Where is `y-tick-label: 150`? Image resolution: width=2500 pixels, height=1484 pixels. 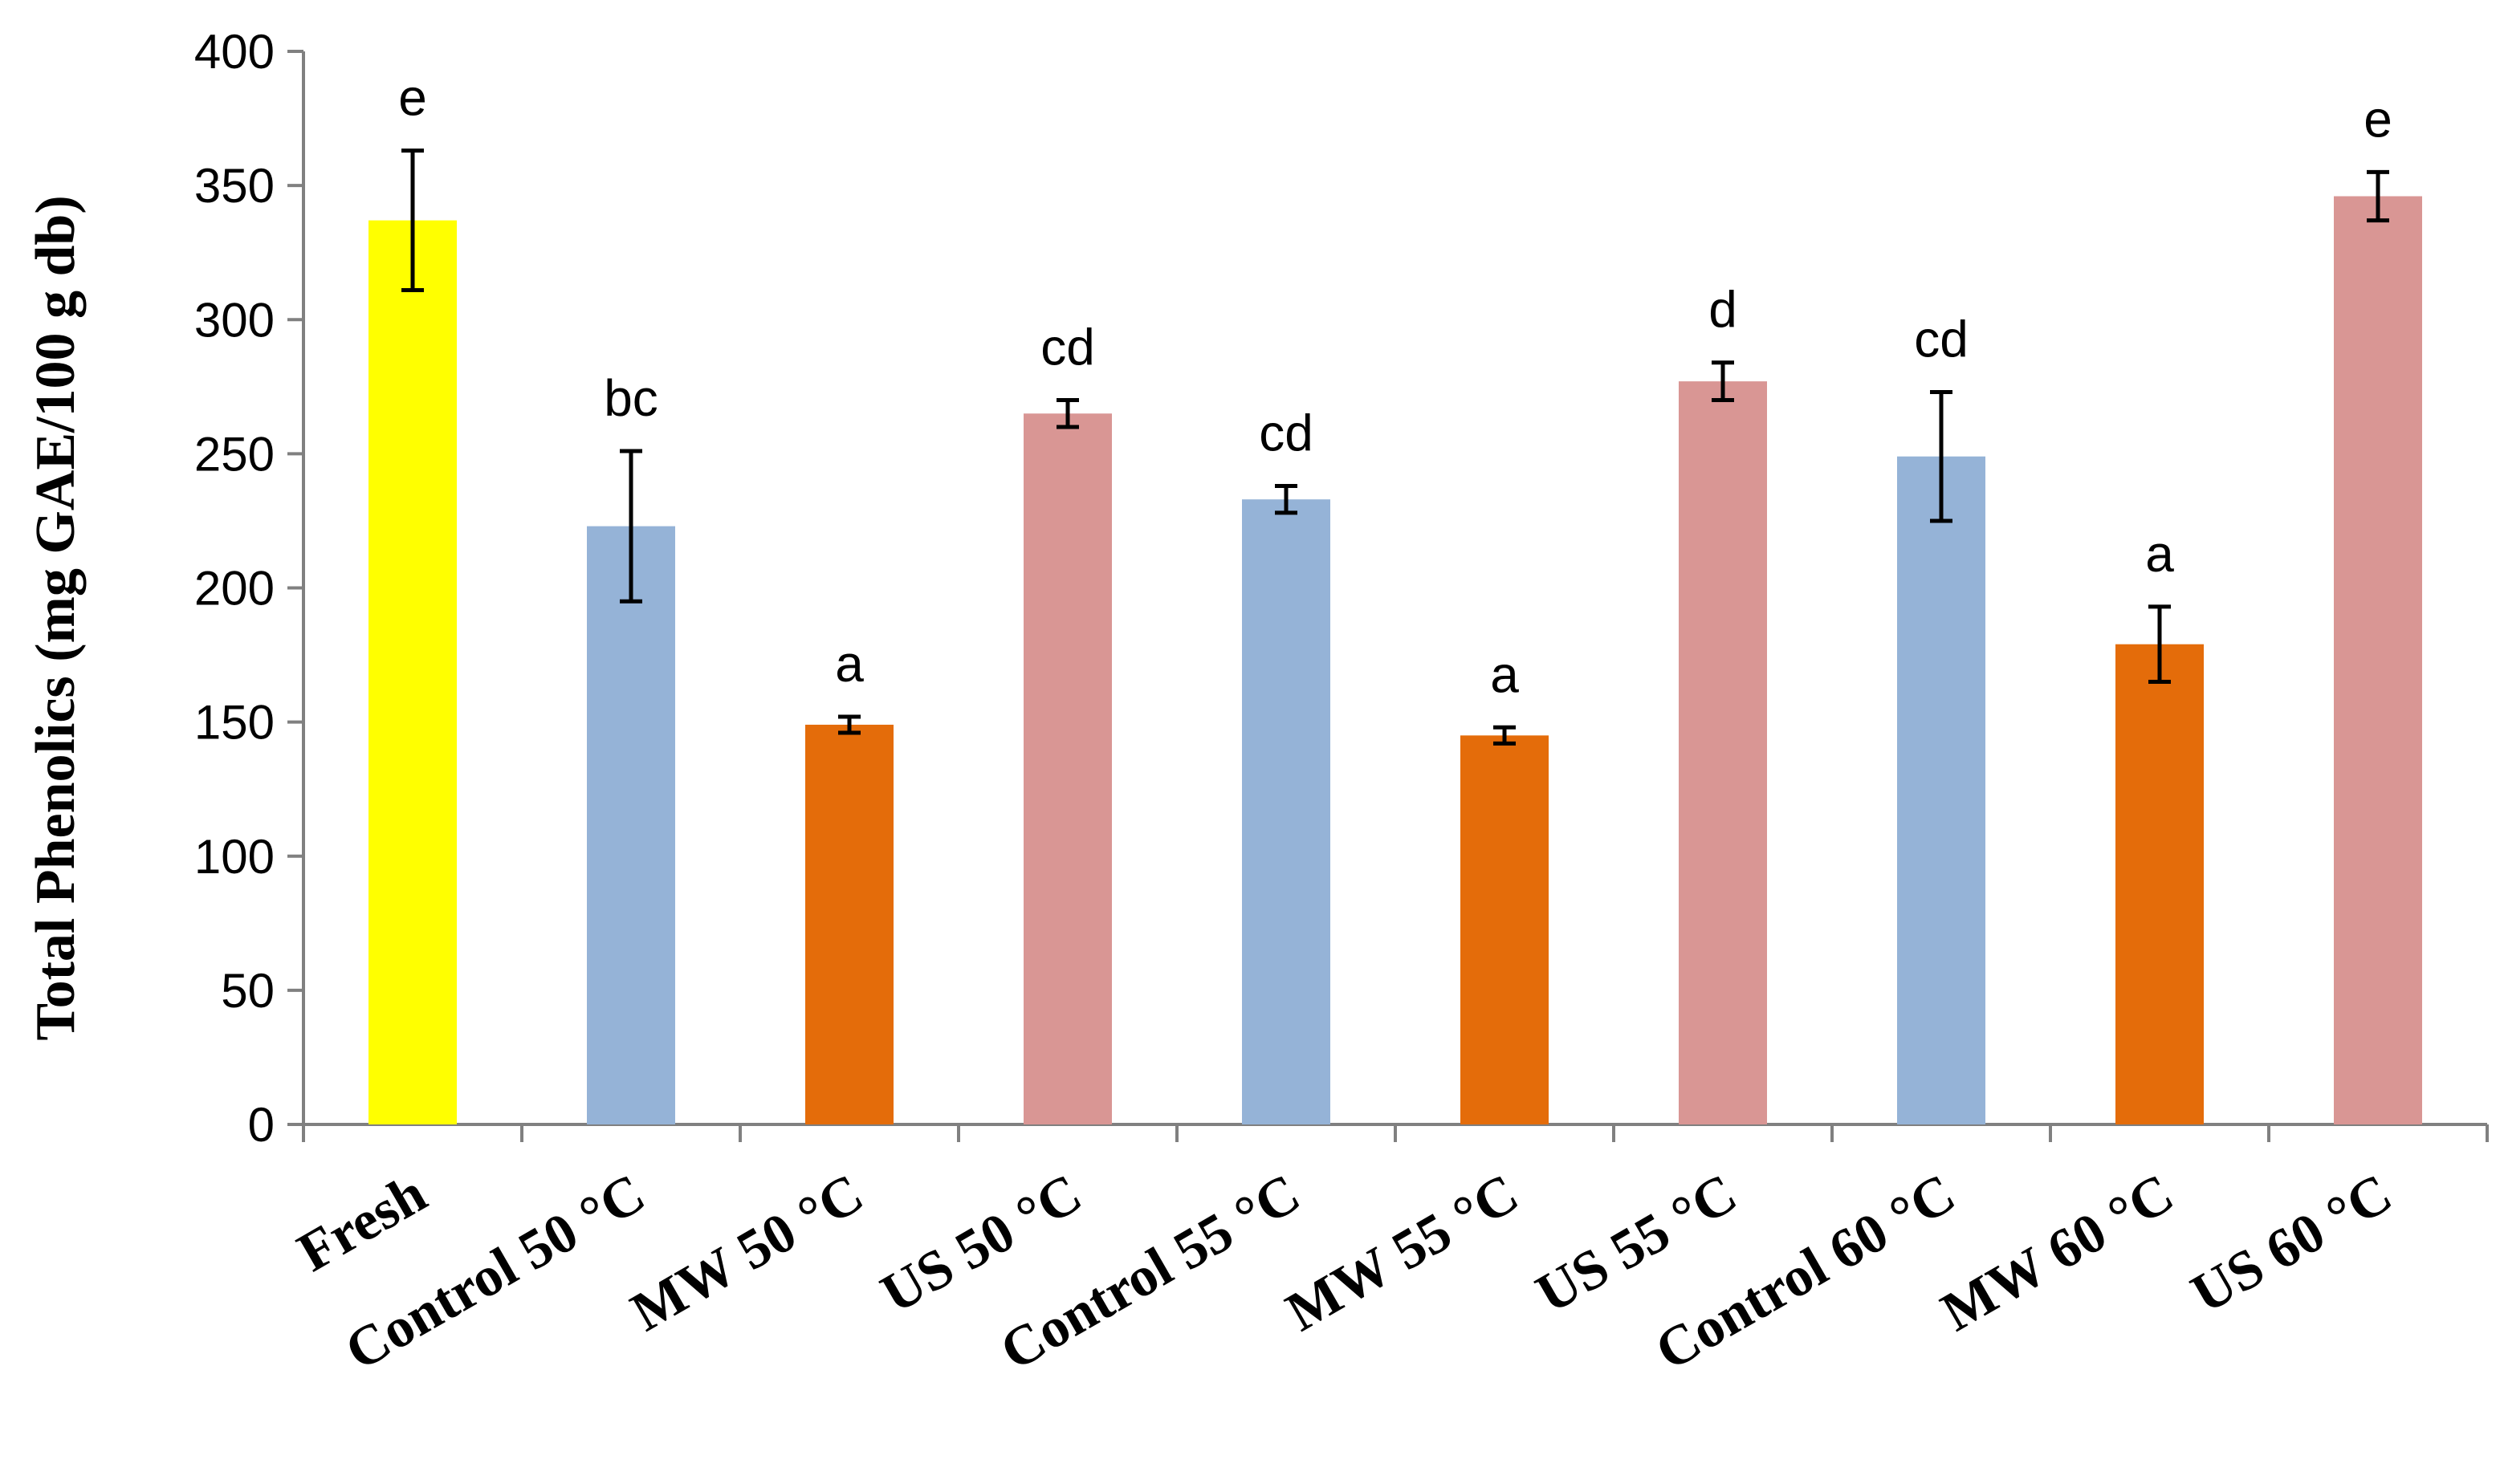
y-tick-label: 150 is located at coordinates (235, 723).